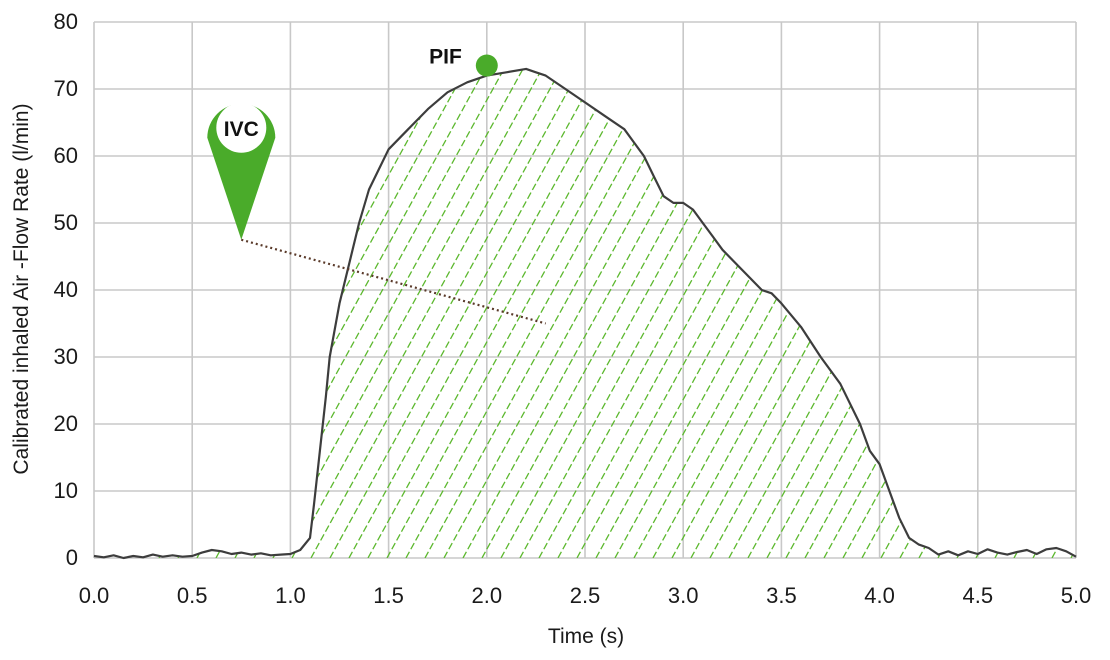  I want to click on x-tick-label: 3.0, so click(683, 595).